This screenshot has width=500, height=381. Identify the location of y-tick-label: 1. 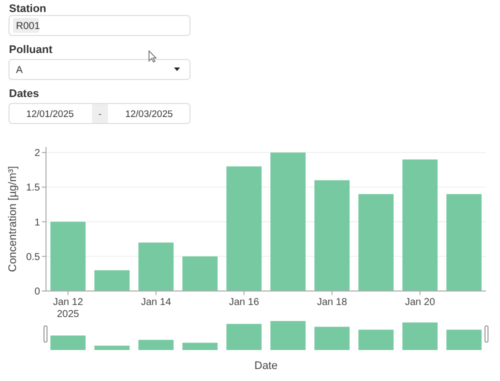
(37, 222).